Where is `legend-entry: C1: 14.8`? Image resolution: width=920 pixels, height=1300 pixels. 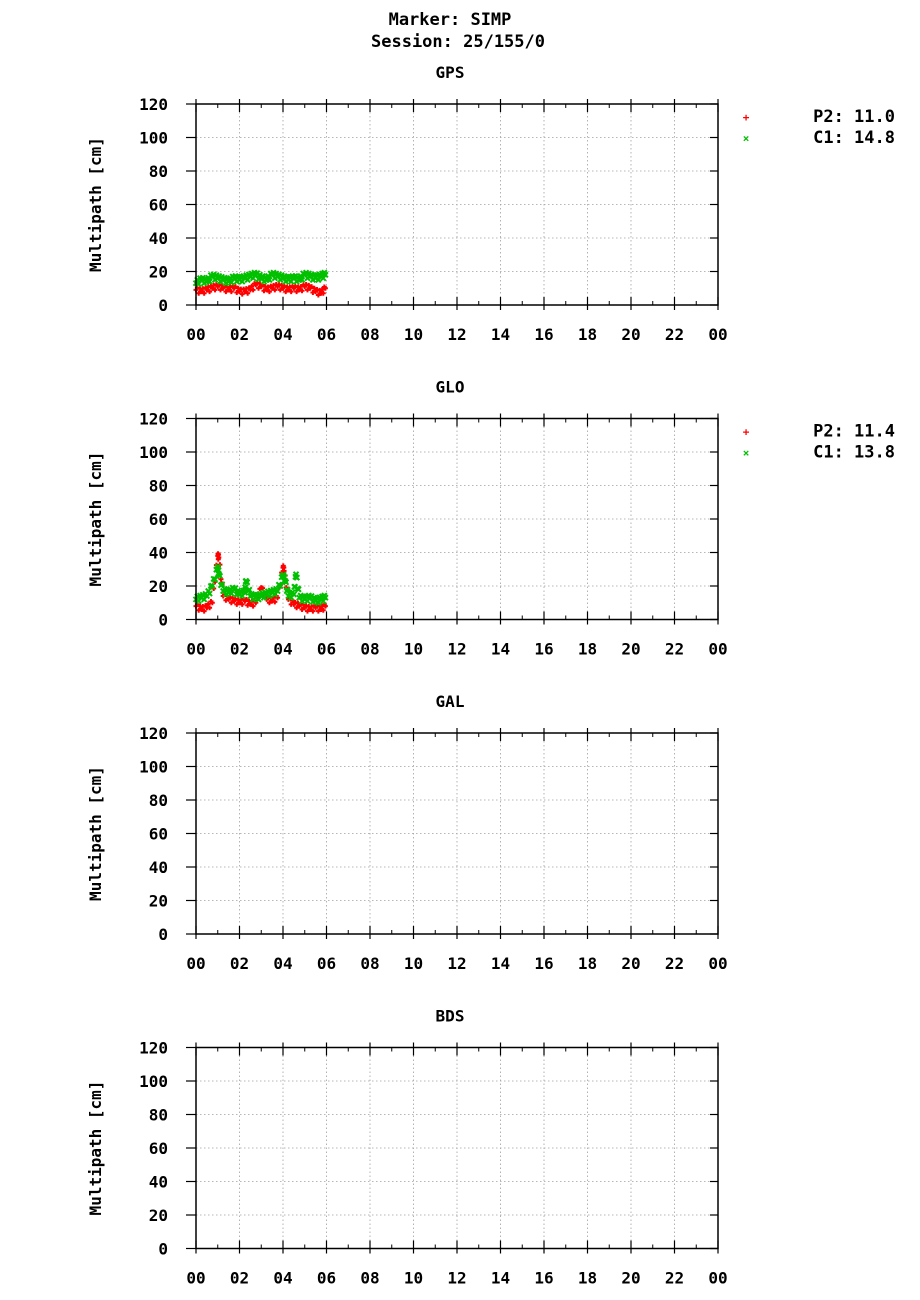 legend-entry: C1: 14.8 is located at coordinates (854, 138).